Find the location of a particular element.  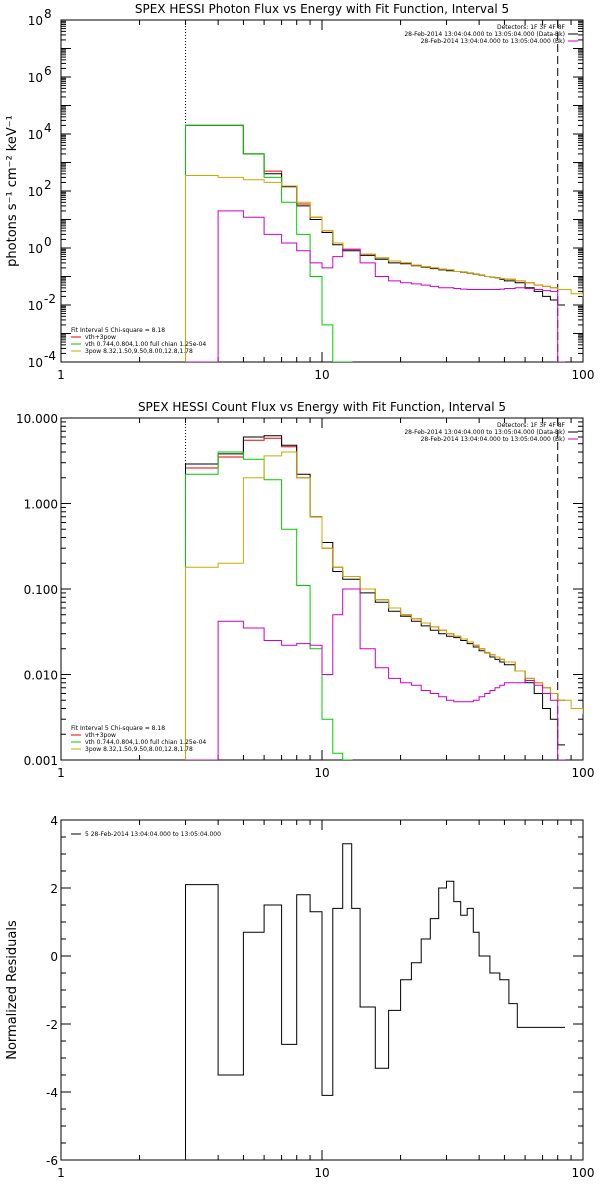

y-tick-label: 10.000 is located at coordinates (37, 419).